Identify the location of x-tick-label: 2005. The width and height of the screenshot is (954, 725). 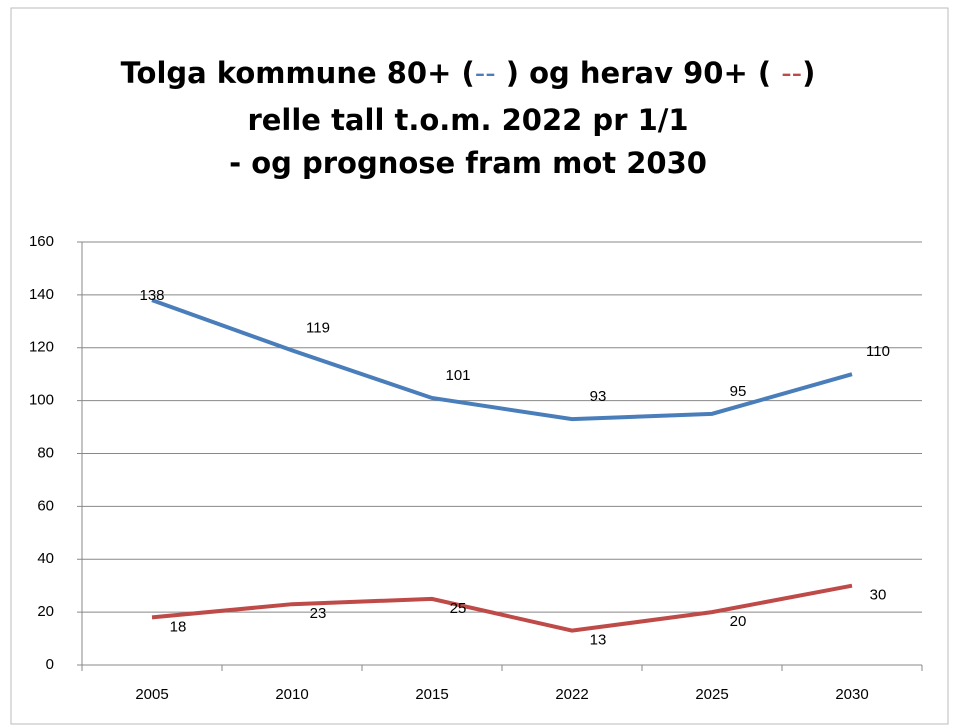
(151, 694).